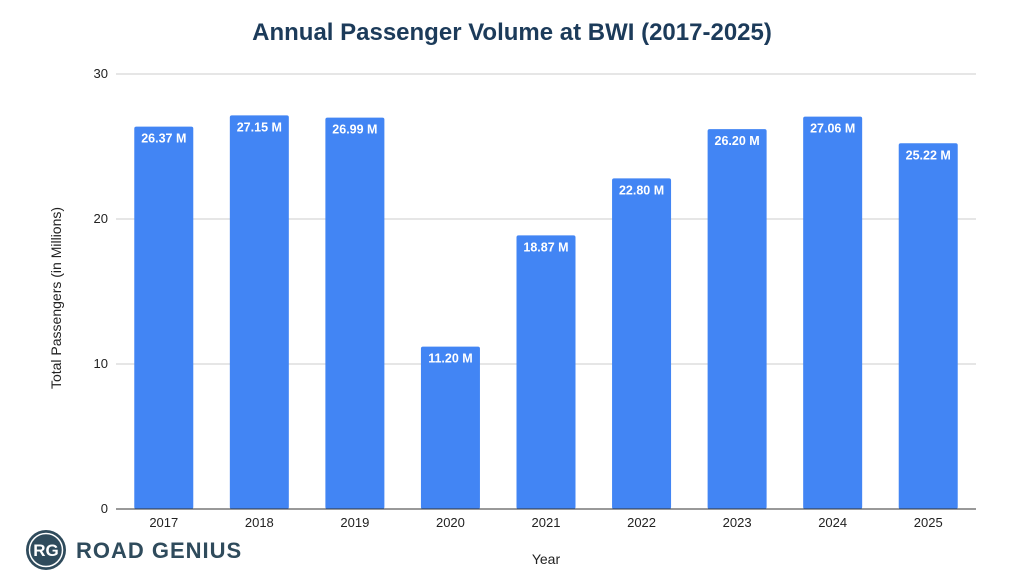 Image resolution: width=1024 pixels, height=582 pixels. Describe the element at coordinates (101, 73) in the screenshot. I see `y-tick-label-30: 30` at that location.